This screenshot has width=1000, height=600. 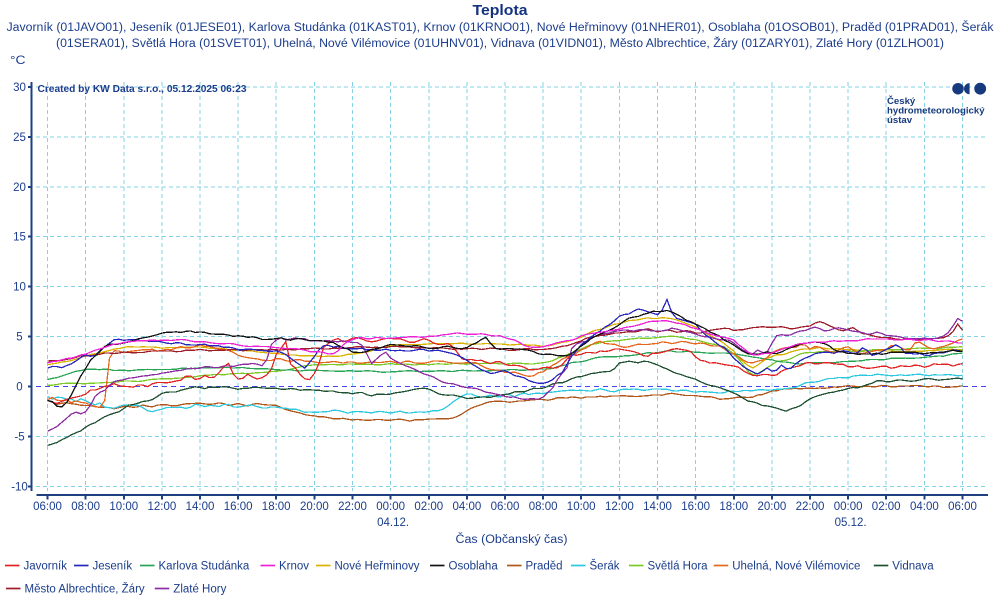 I want to click on svg-text: Jeseník, so click(x=113, y=567).